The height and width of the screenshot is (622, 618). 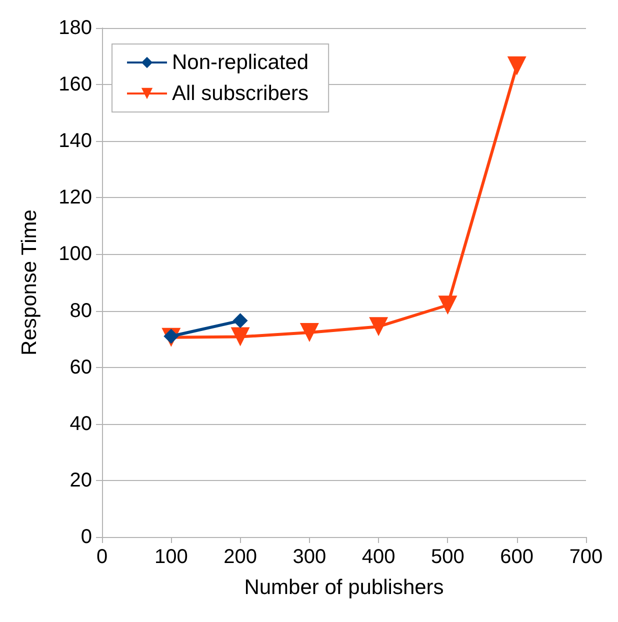 What do you see at coordinates (344, 587) in the screenshot?
I see `x-axis-title: Number of publishers` at bounding box center [344, 587].